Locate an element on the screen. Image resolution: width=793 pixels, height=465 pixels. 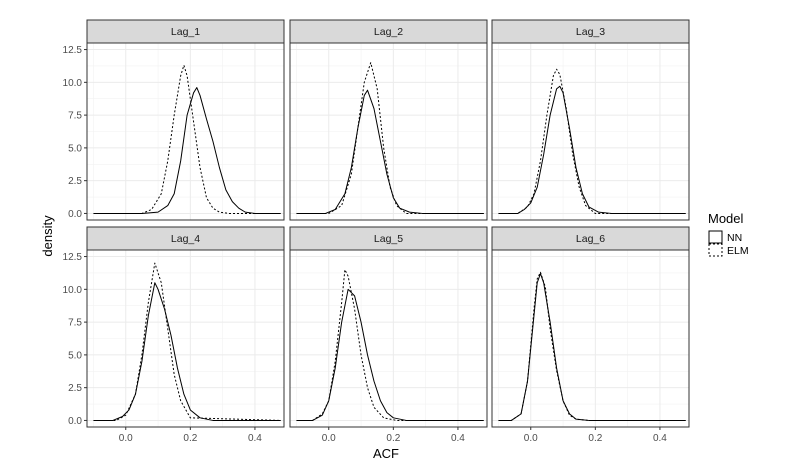
facet-panel-lag-3: Lag_3 is located at coordinates (590, 120).